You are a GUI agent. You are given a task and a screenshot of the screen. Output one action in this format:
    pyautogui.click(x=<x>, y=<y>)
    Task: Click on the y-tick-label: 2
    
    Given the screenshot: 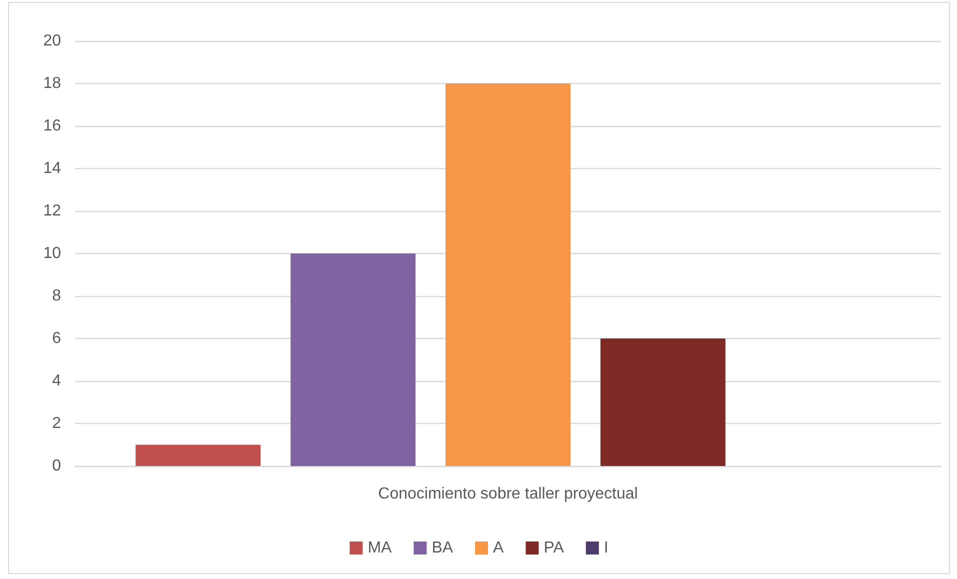 What is the action you would take?
    pyautogui.click(x=57, y=423)
    